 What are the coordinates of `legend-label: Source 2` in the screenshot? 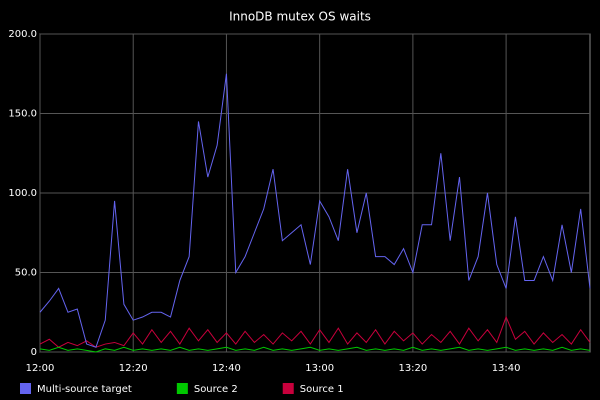 It's located at (216, 389).